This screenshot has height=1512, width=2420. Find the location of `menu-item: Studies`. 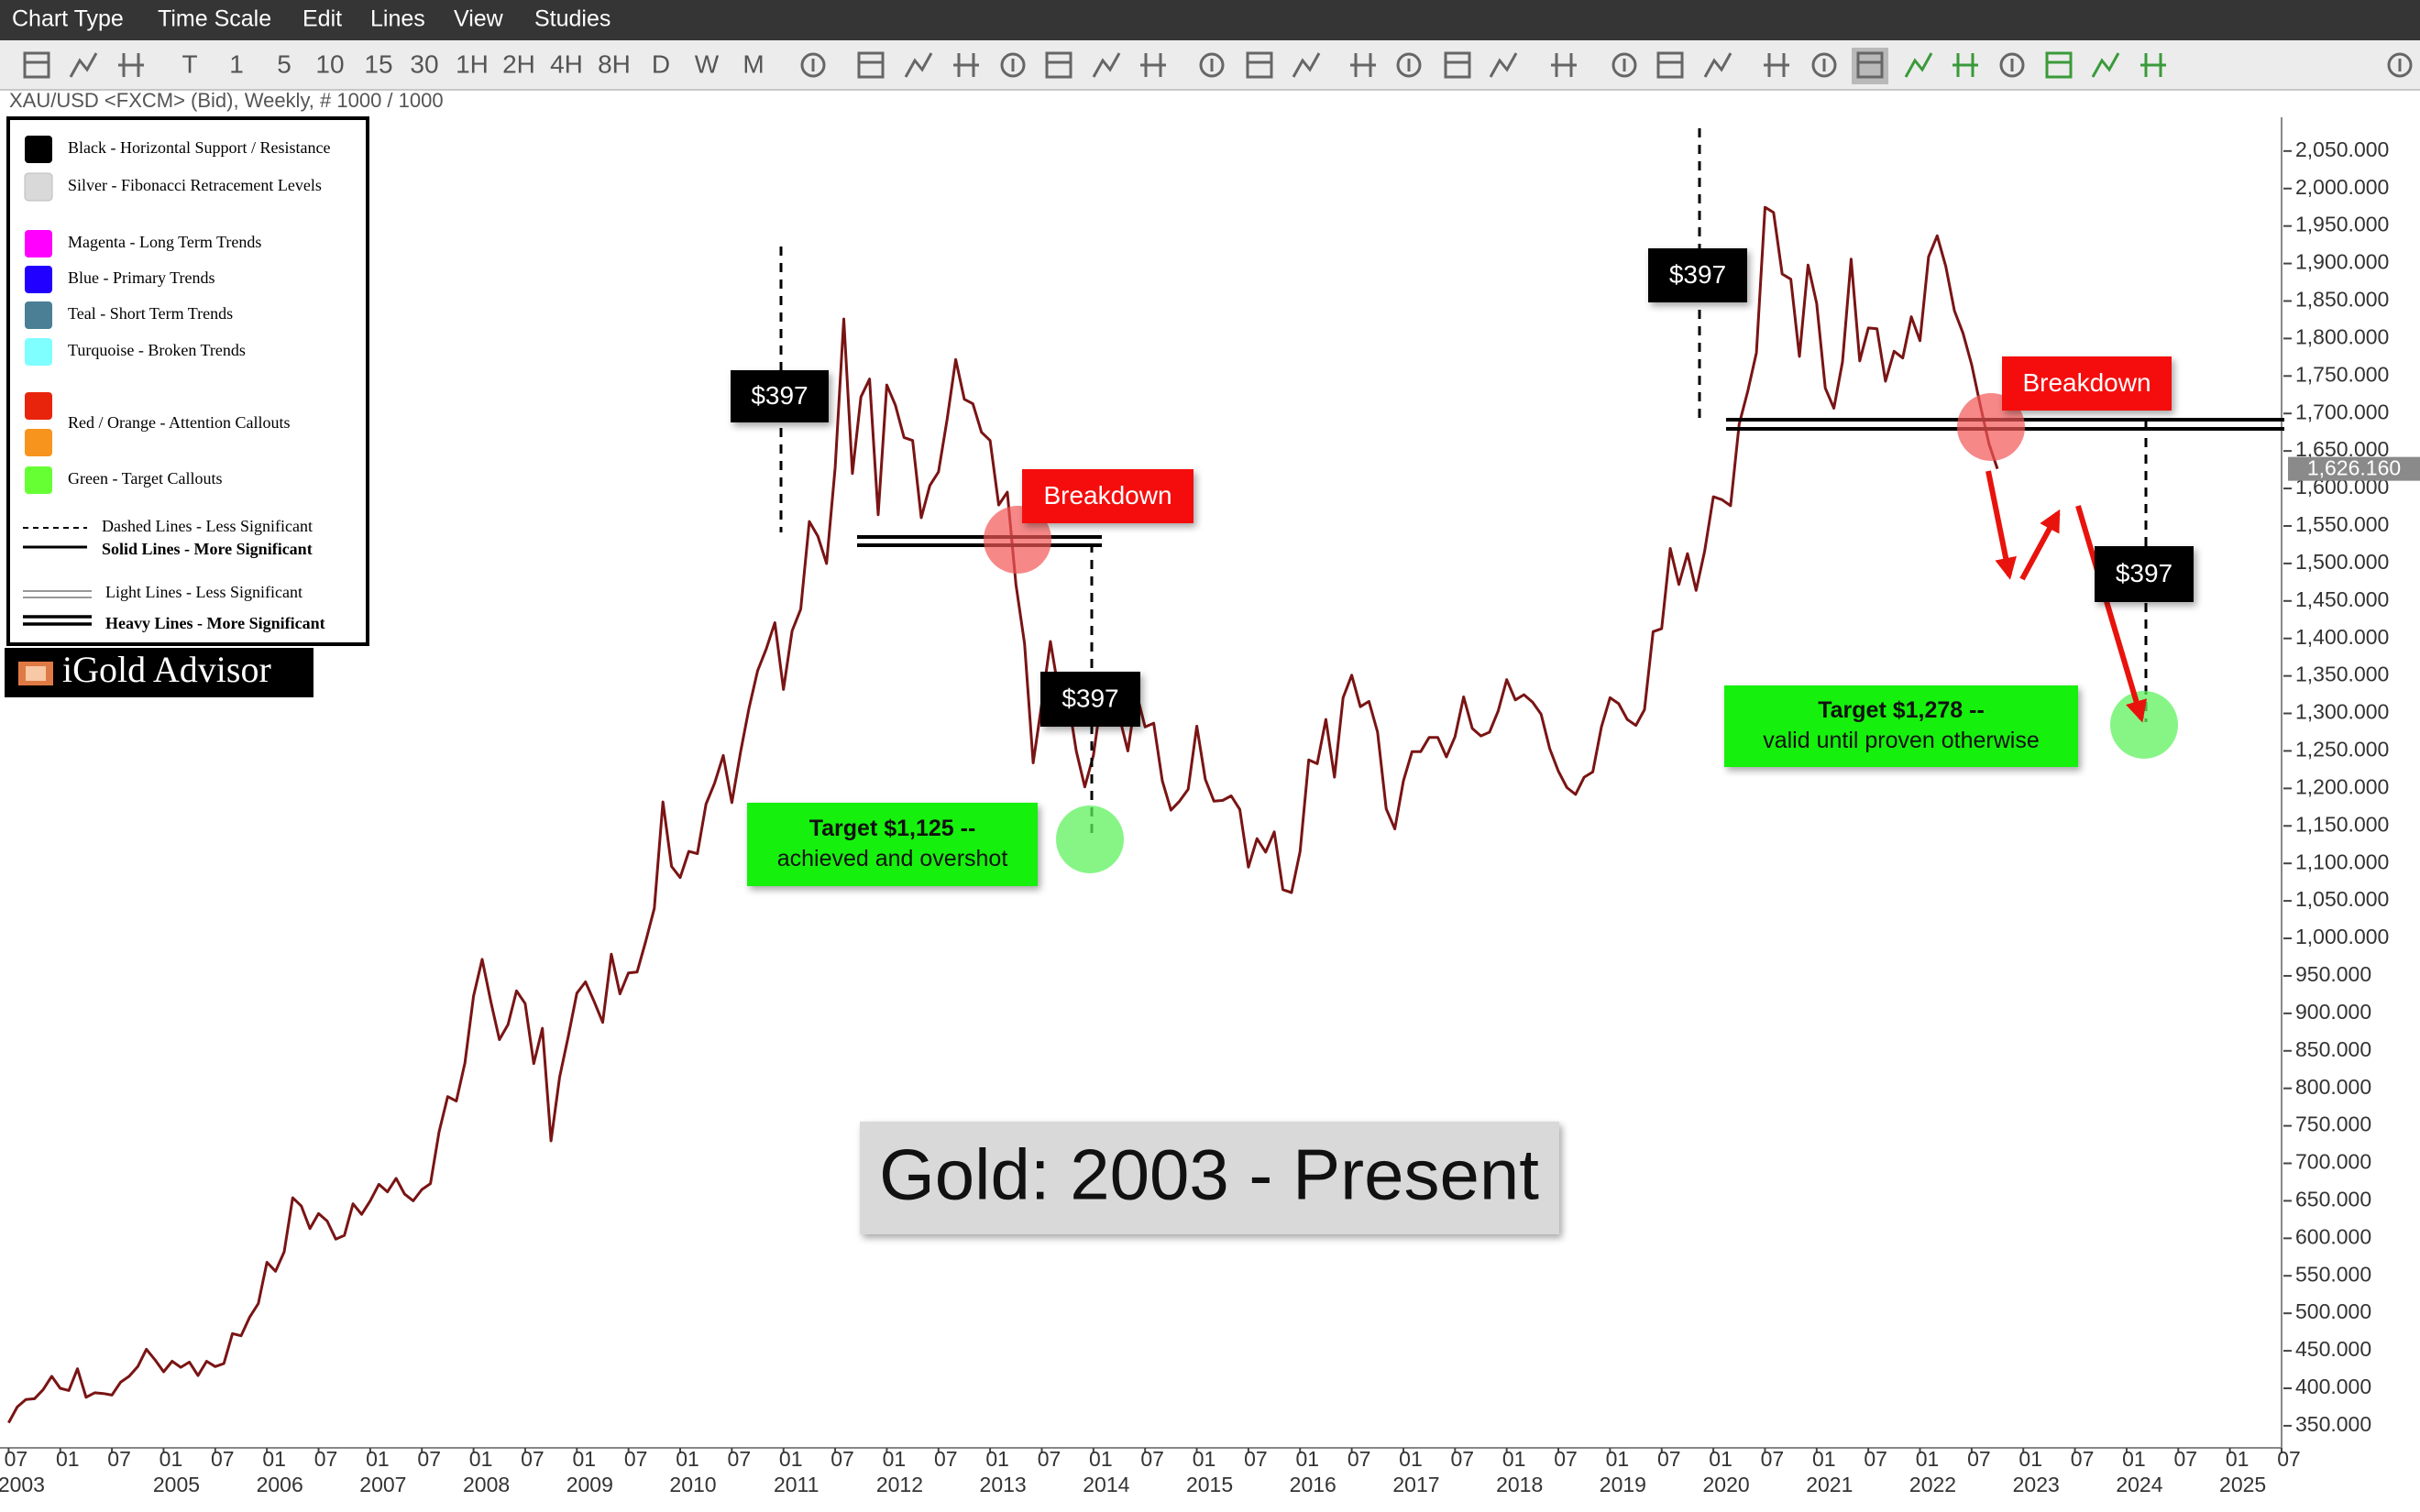

menu-item: Studies is located at coordinates (572, 19).